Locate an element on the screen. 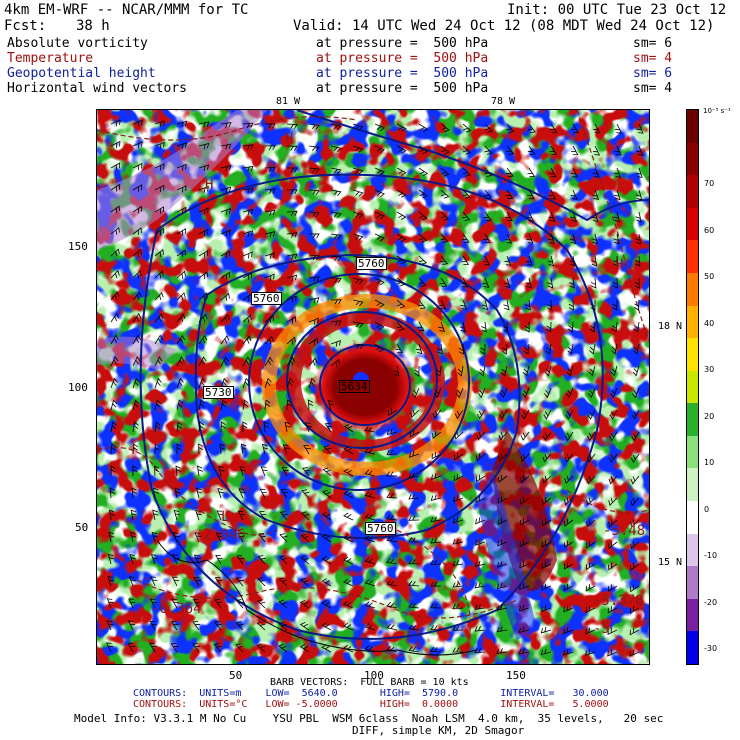 Image resolution: width=740 pixels, height=740 pixels. lon-label-81w: 81 W is located at coordinates (288, 101).